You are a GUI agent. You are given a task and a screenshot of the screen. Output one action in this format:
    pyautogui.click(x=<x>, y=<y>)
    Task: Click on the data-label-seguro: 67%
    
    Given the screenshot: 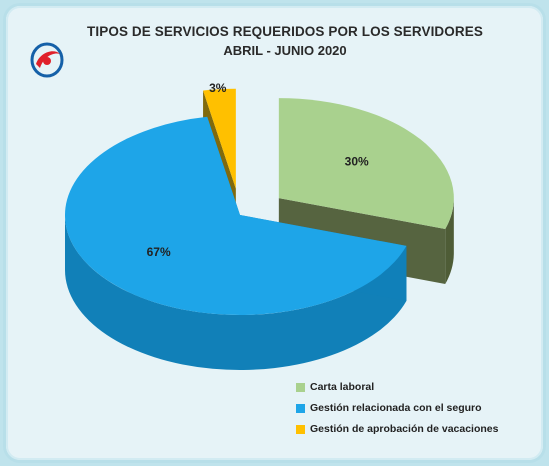 What is the action you would take?
    pyautogui.click(x=159, y=252)
    